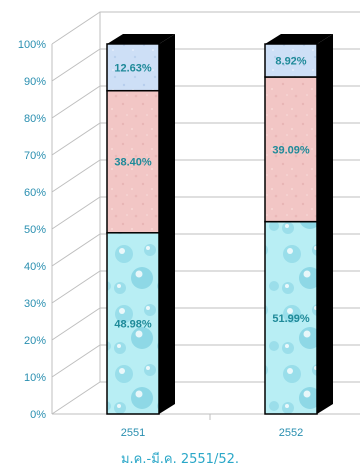 This screenshot has height=469, width=360. I want to click on data-label: 12.63%, so click(133, 68).